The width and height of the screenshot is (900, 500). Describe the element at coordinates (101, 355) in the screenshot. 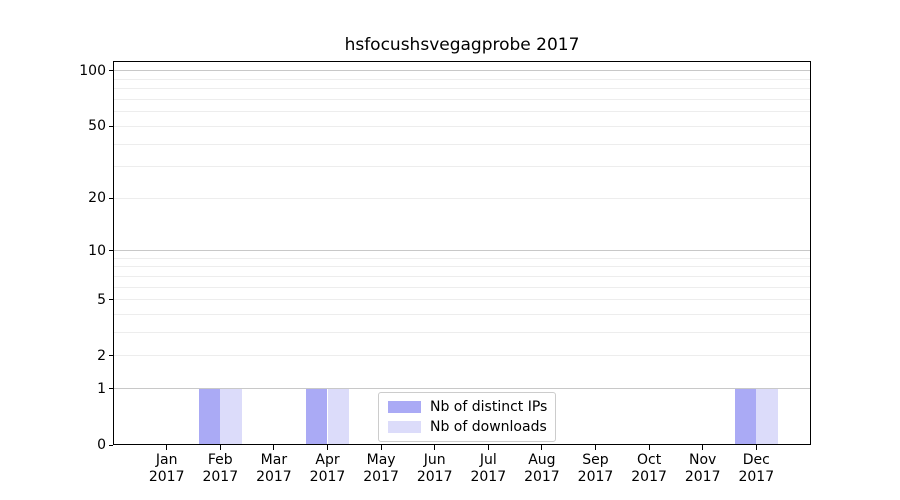

I see `y-tick-label: 2` at that location.